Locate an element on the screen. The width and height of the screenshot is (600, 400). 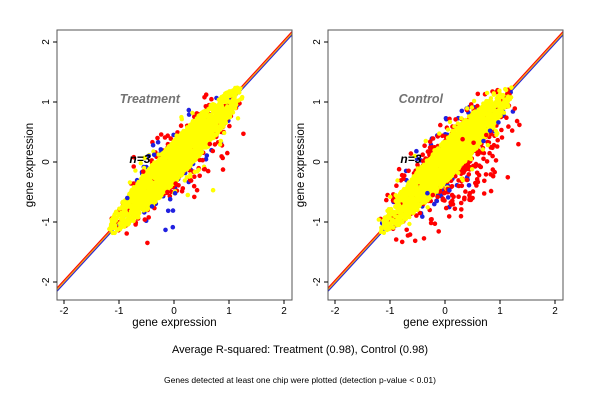
panel-title: Treatment is located at coordinates (150, 99).